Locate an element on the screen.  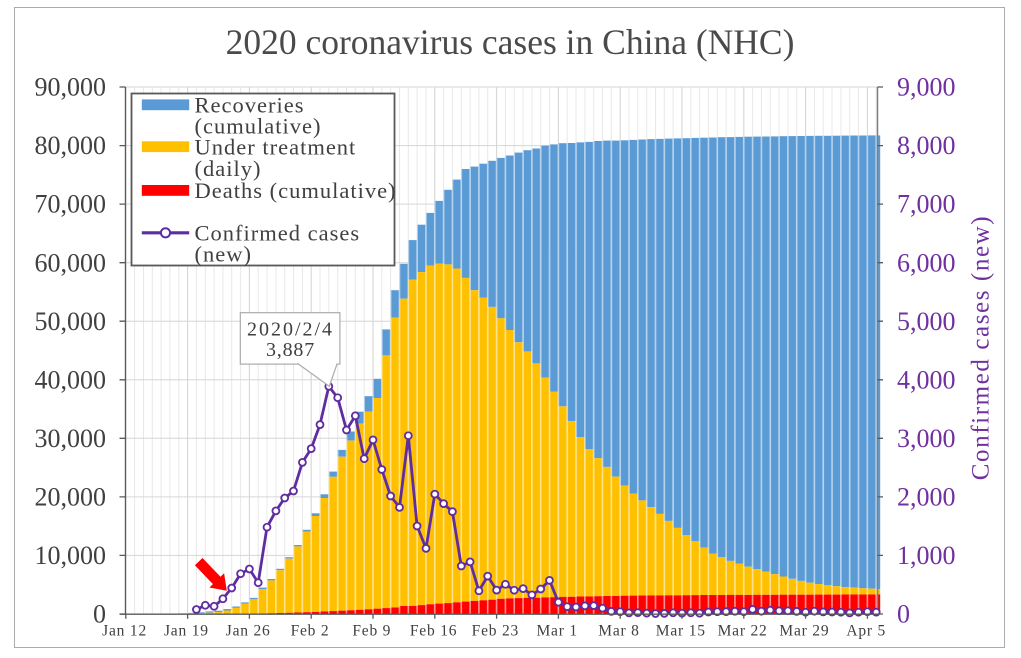
svg-text: 40,000 is located at coordinates (71, 379).